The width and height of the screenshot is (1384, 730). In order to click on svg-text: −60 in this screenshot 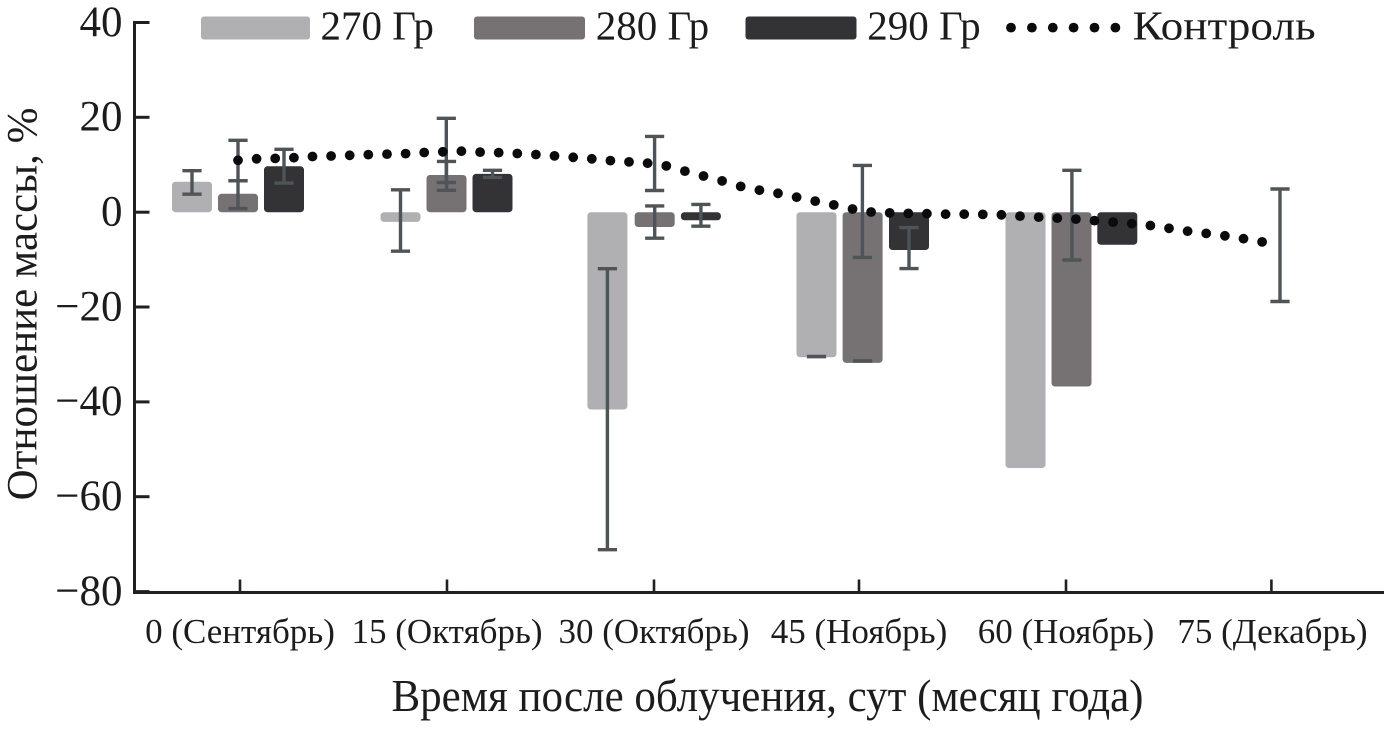, I will do `click(88, 496)`.